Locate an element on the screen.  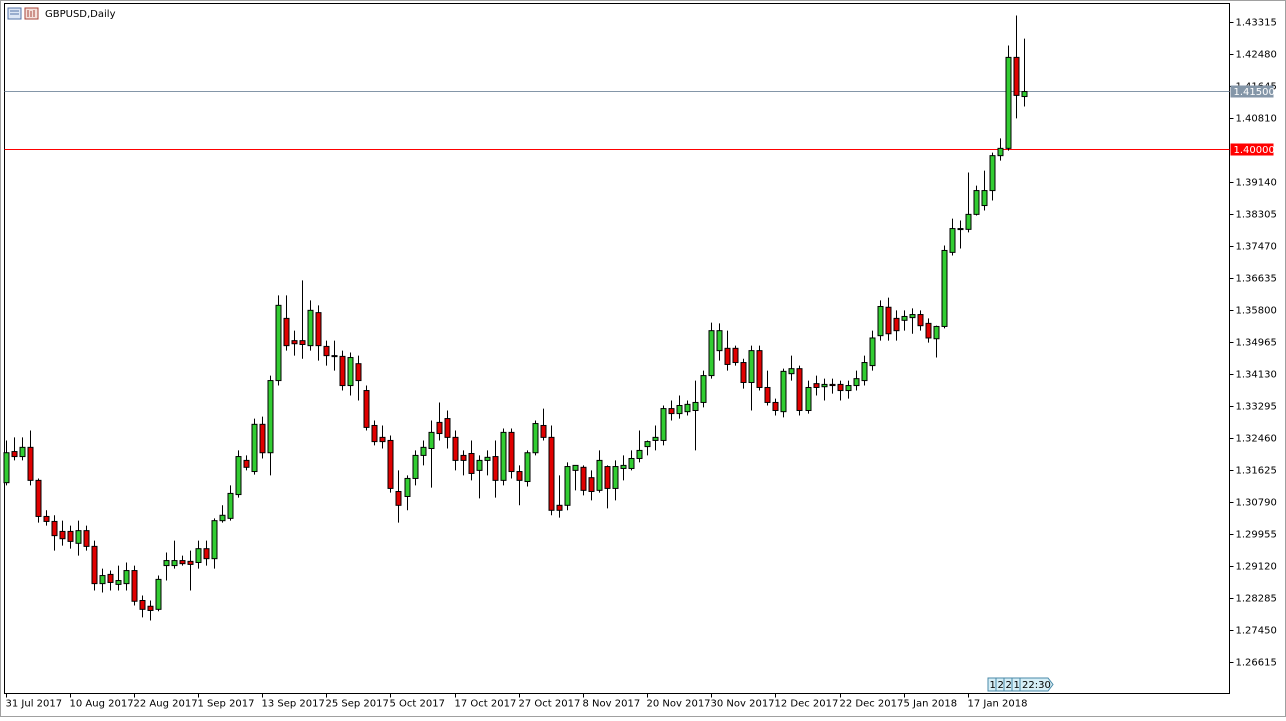
y-tick-label: 1.42480 is located at coordinates (1256, 55).